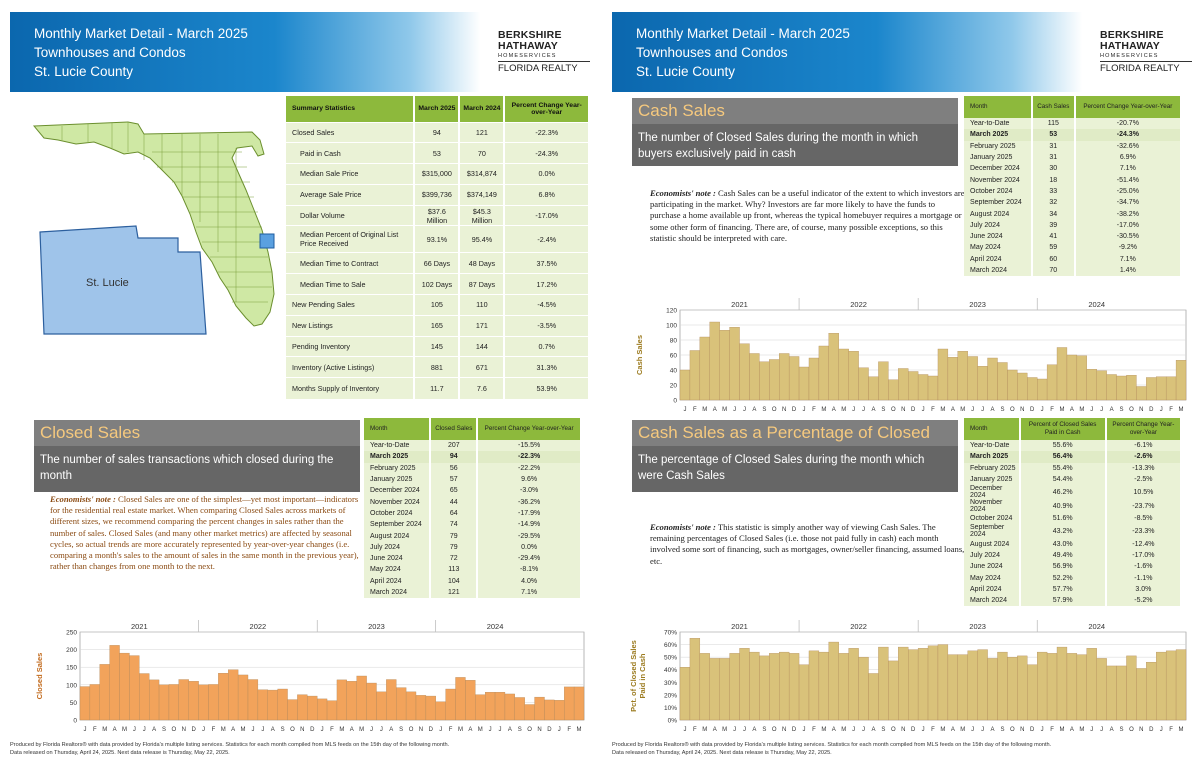 The image size is (1200, 776). What do you see at coordinates (438, 346) in the screenshot?
I see `table-row: Pending Inventory 145 144 0.7%` at bounding box center [438, 346].